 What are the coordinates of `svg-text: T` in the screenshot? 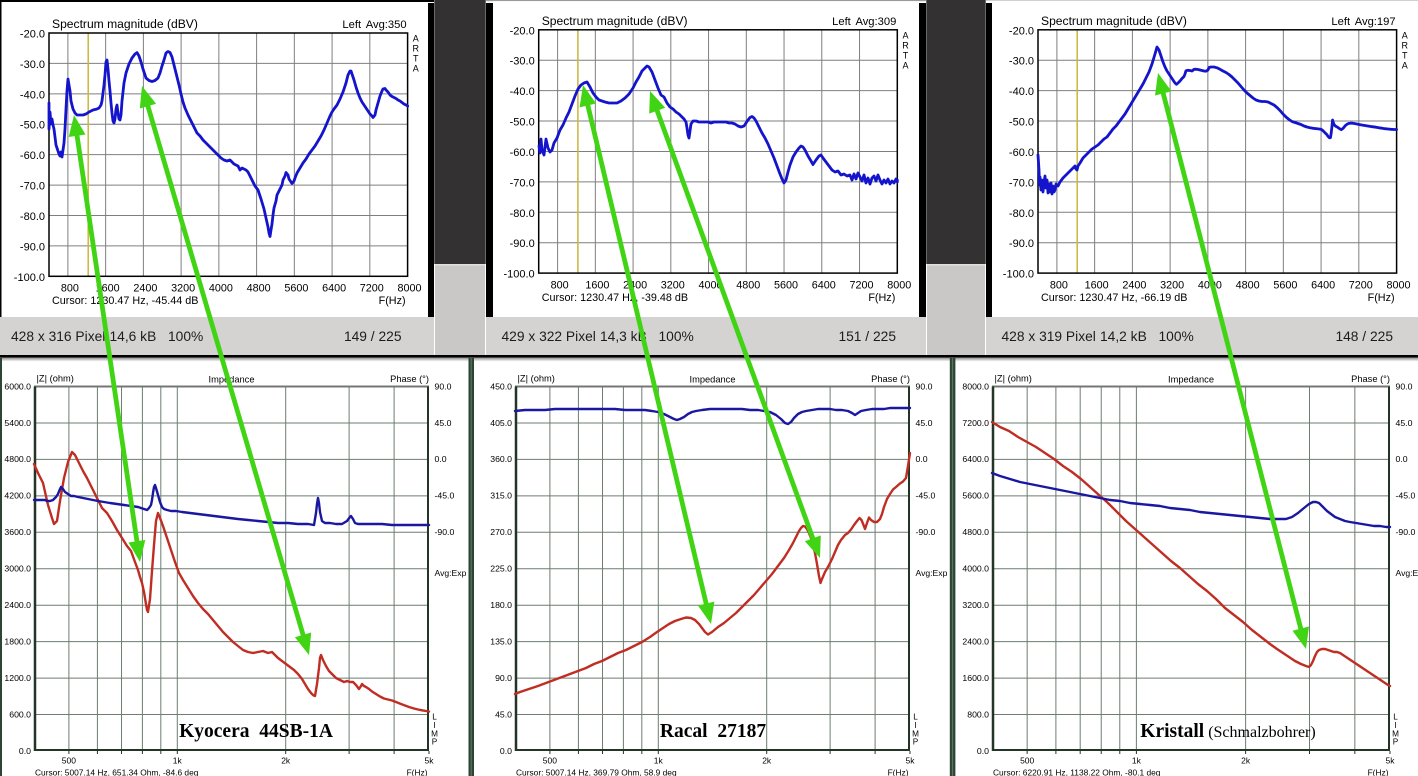 It's located at (906, 55).